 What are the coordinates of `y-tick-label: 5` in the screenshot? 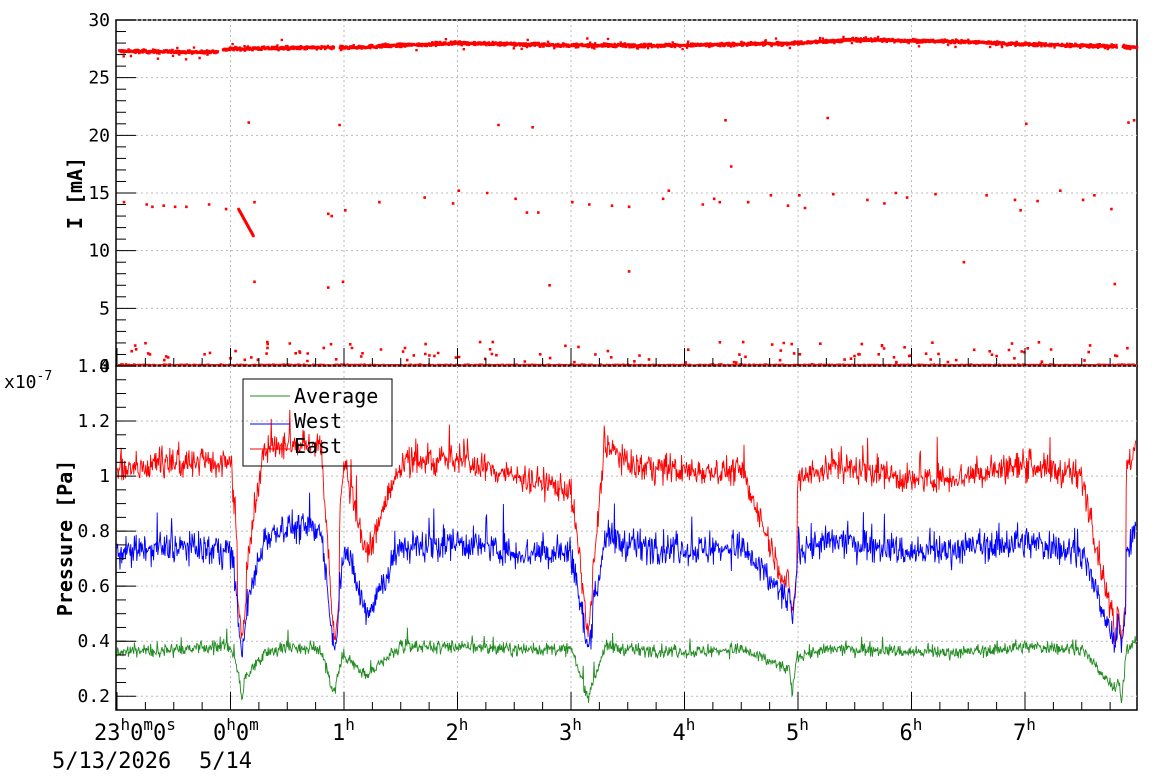 It's located at (104, 308).